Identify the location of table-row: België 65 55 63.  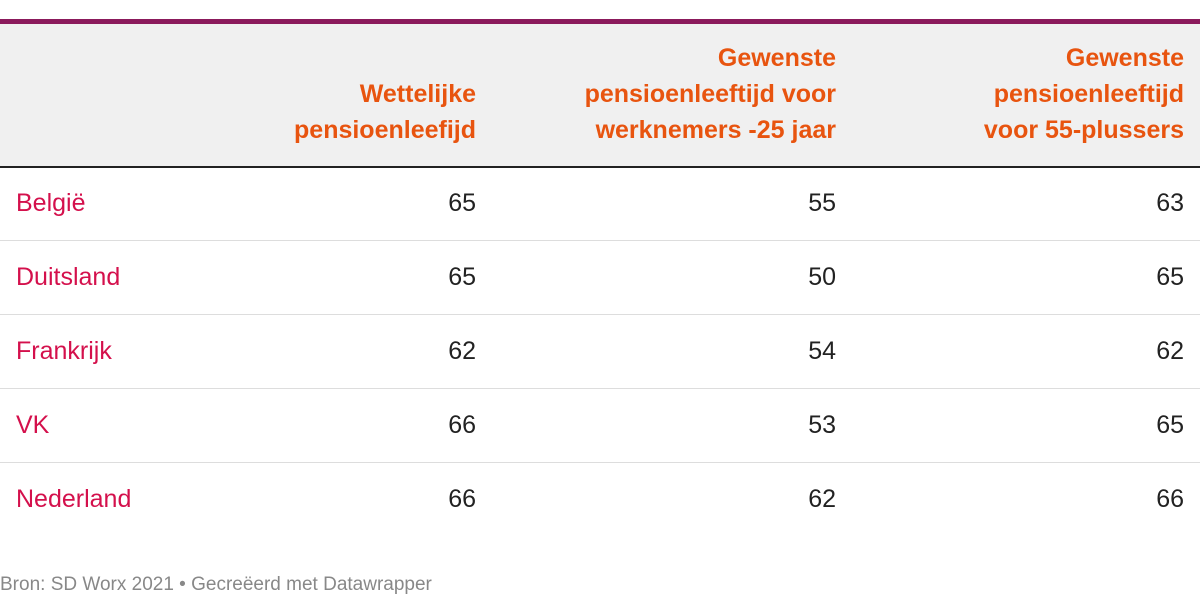
(600, 204).